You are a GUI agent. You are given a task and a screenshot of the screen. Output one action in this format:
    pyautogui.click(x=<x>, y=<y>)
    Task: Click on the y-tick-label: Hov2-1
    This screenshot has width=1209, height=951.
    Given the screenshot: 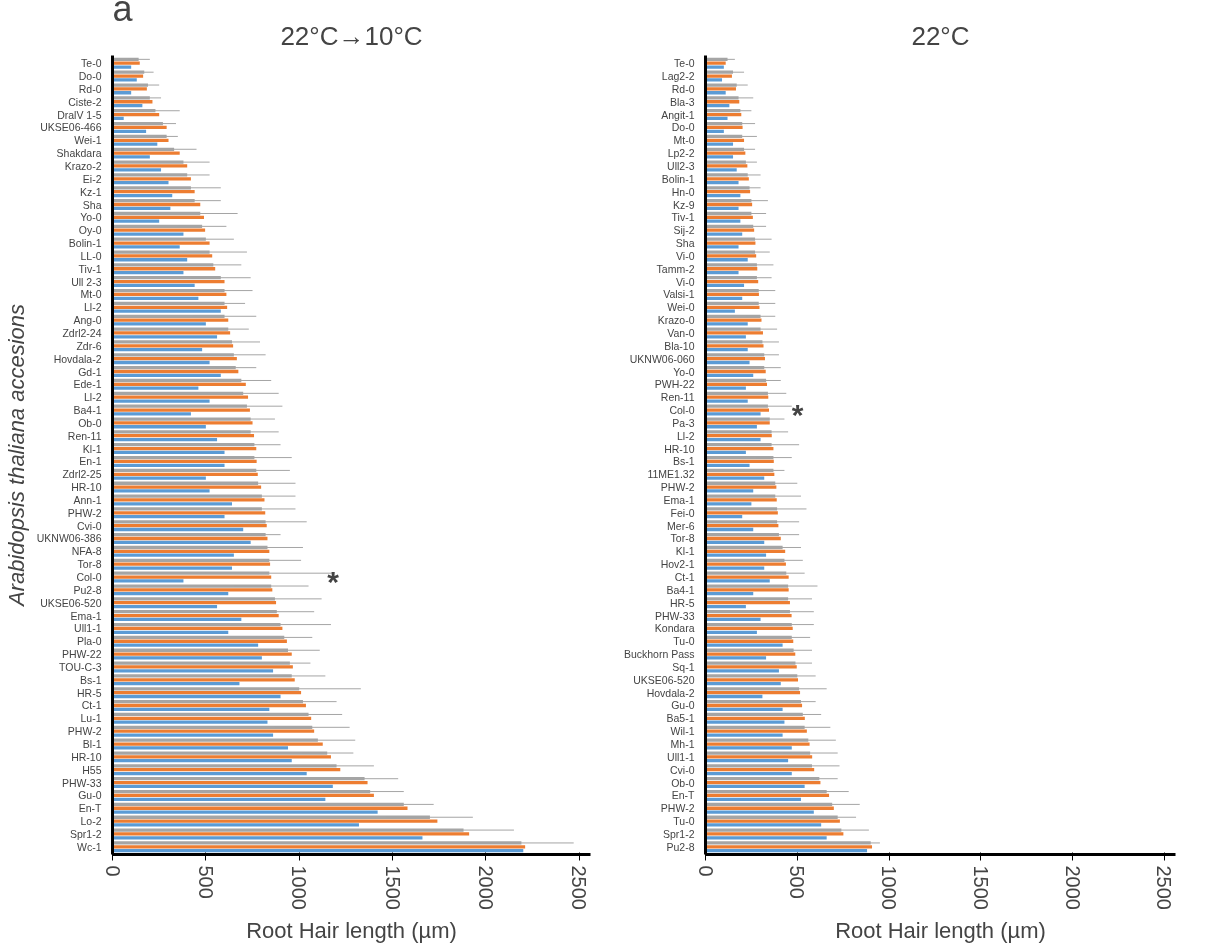 What is the action you would take?
    pyautogui.click(x=677, y=564)
    